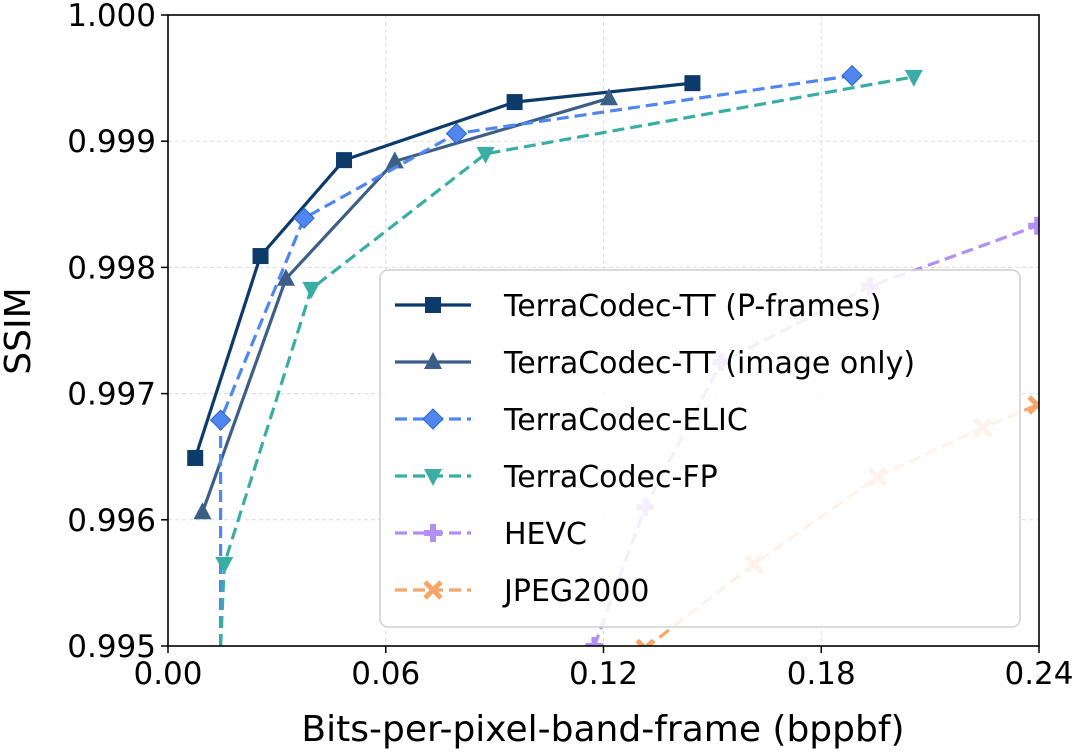  What do you see at coordinates (111, 268) in the screenshot?
I see `y-tick-label: 0.998` at bounding box center [111, 268].